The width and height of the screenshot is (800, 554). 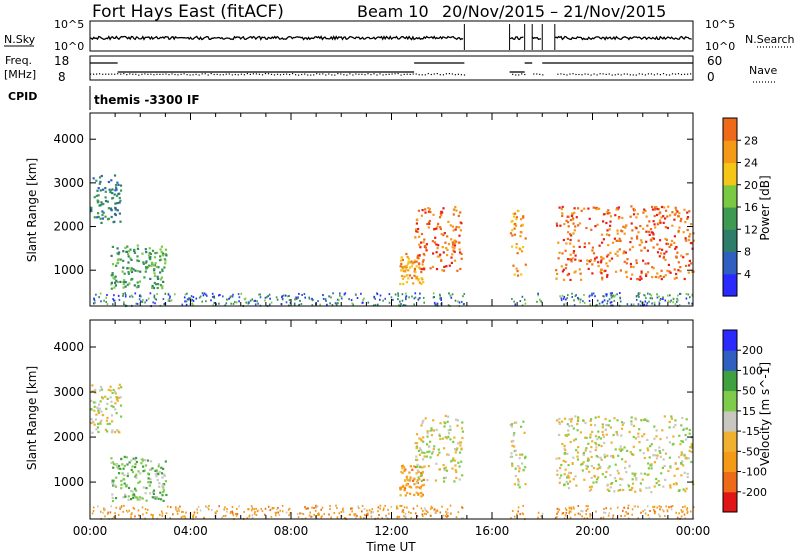 I want to click on colorbar-tick-label: 28, so click(x=751, y=140).